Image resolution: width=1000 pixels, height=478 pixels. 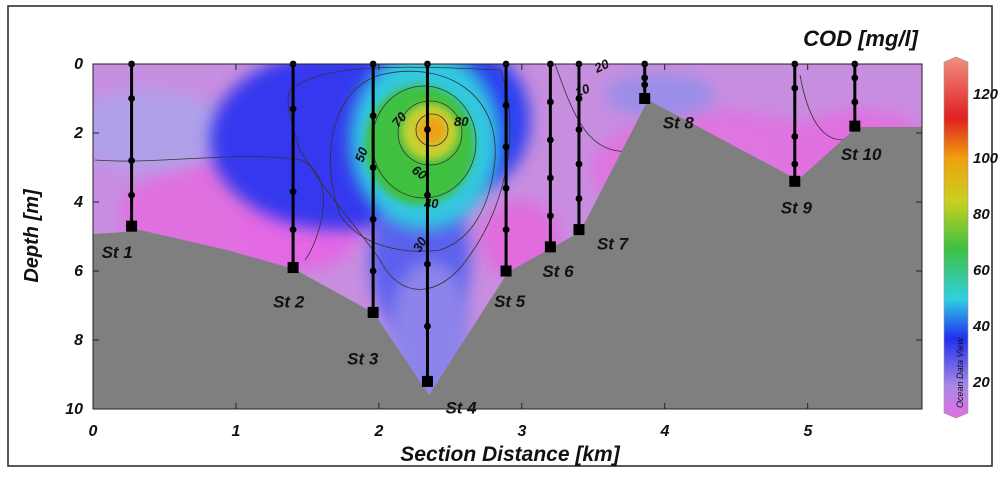 What do you see at coordinates (981, 270) in the screenshot?
I see `colorbar-tick-label: 60` at bounding box center [981, 270].